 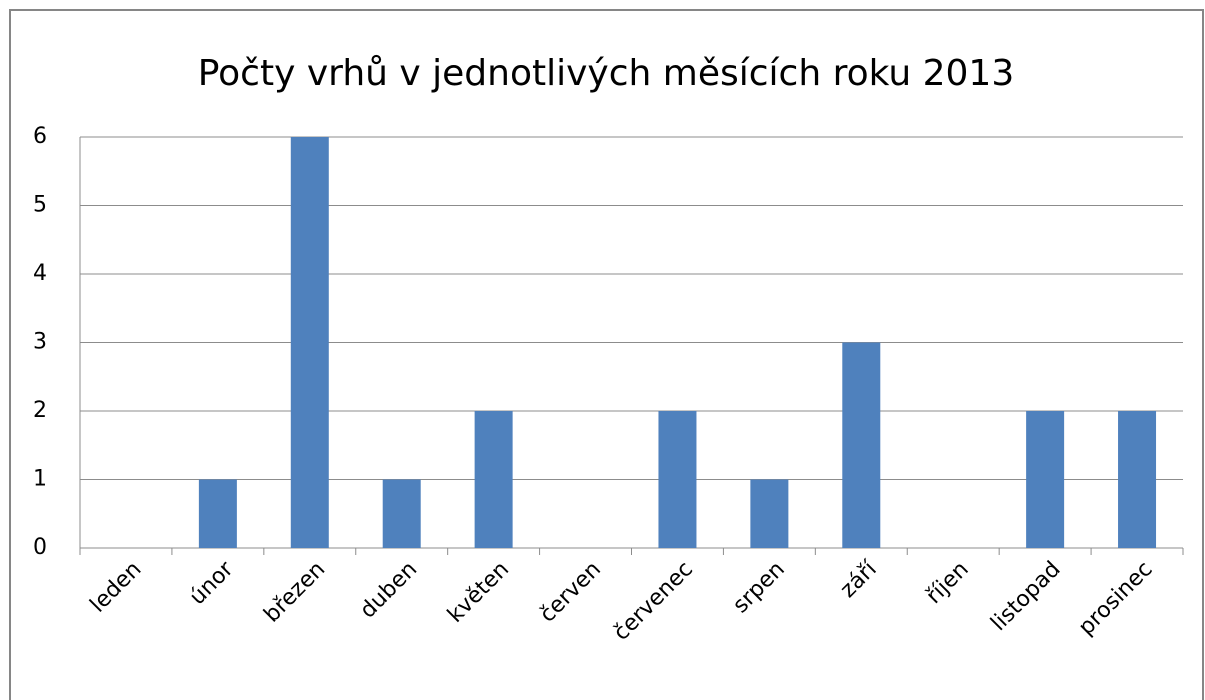 I want to click on y-tick-label: 4, so click(x=40, y=273).